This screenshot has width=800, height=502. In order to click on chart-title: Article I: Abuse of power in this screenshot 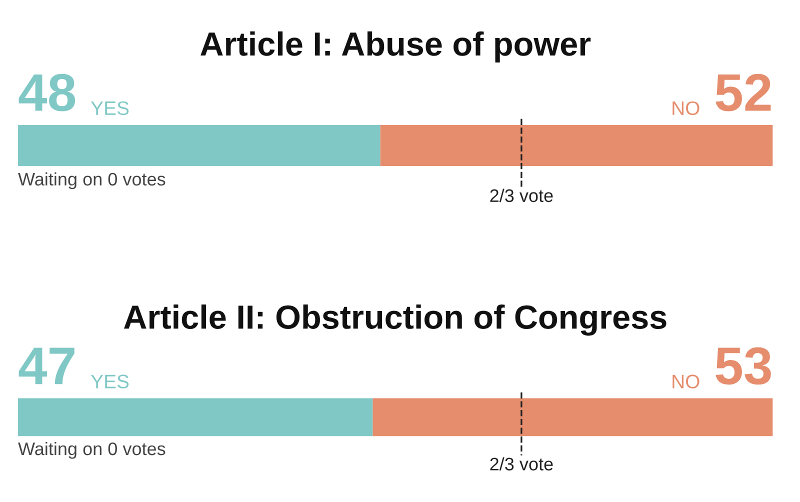, I will do `click(395, 46)`.